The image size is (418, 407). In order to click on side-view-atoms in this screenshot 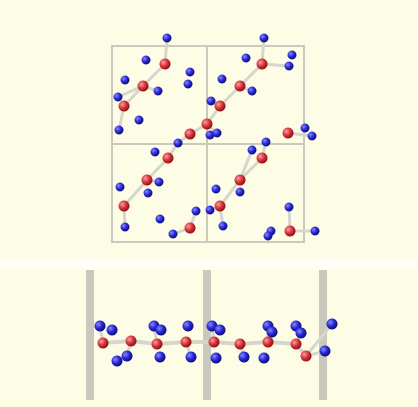, I will do `click(216, 342)`.